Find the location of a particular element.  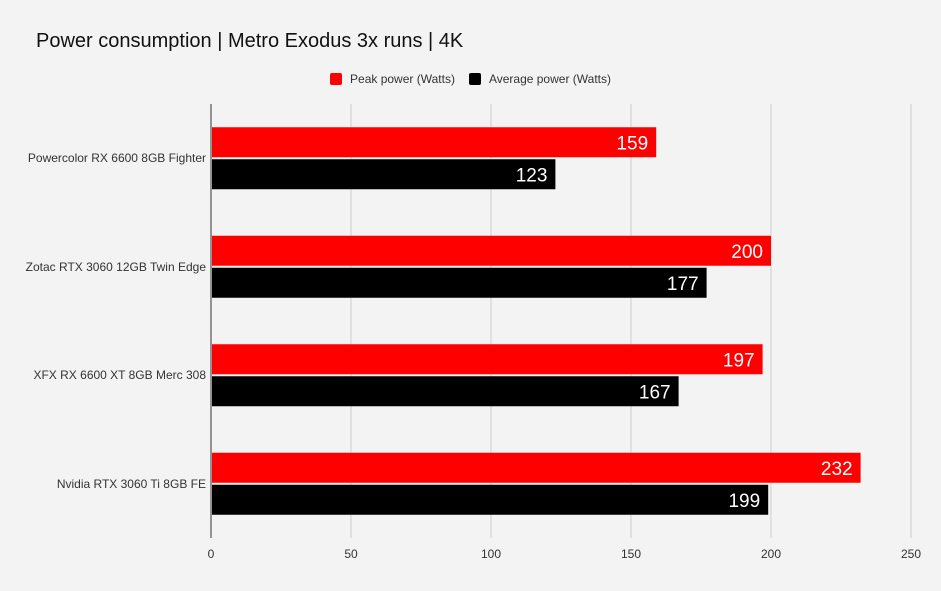

data-label: 159 is located at coordinates (632, 143).